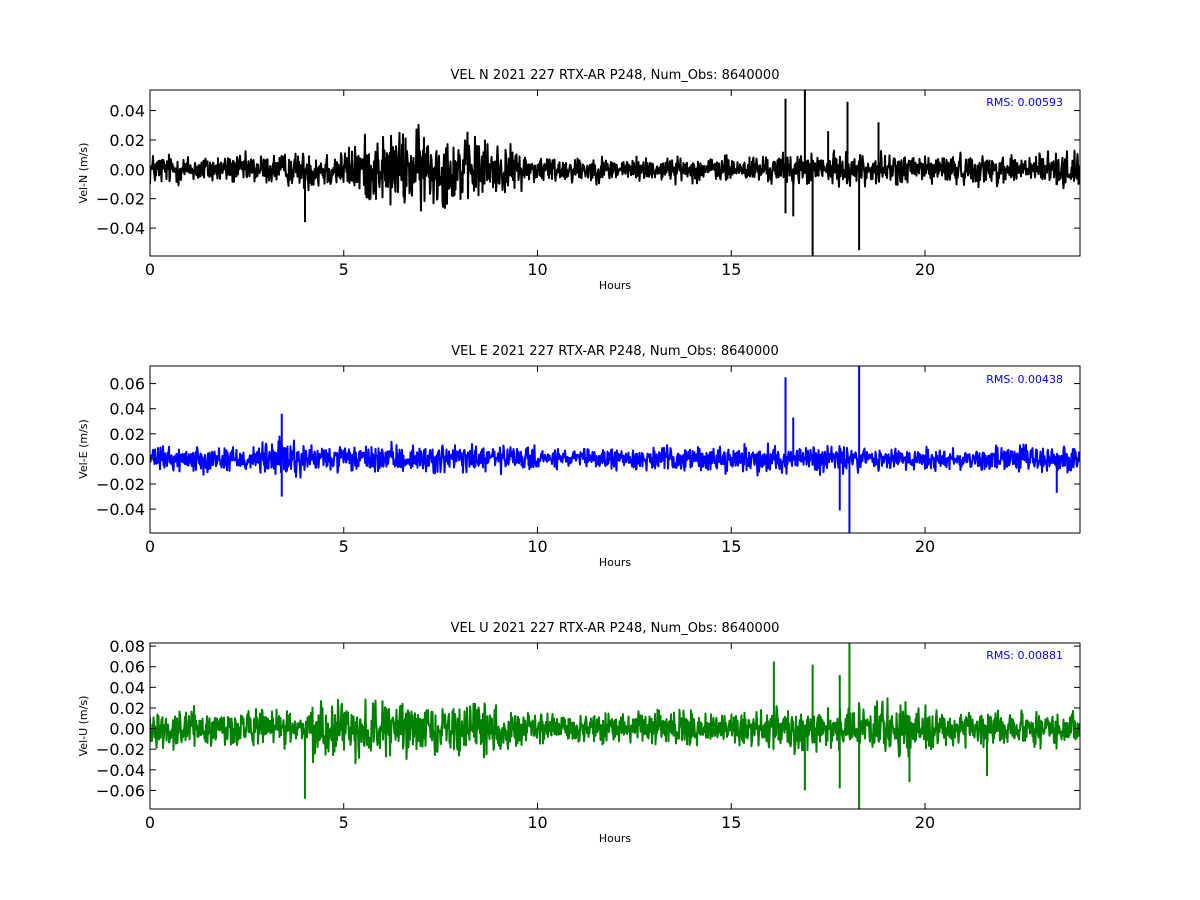 This screenshot has height=900, width=1200. I want to click on vel-e-series, so click(615, 449).